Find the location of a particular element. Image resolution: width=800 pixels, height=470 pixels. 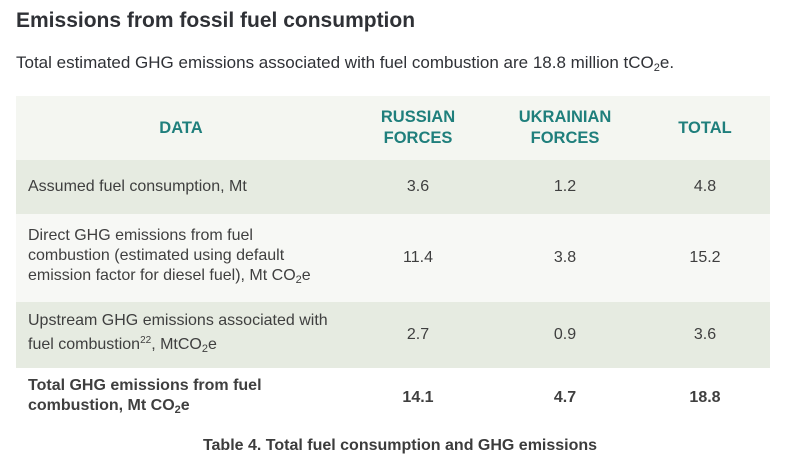

header-russian-line1: RUSSIAN is located at coordinates (418, 117).